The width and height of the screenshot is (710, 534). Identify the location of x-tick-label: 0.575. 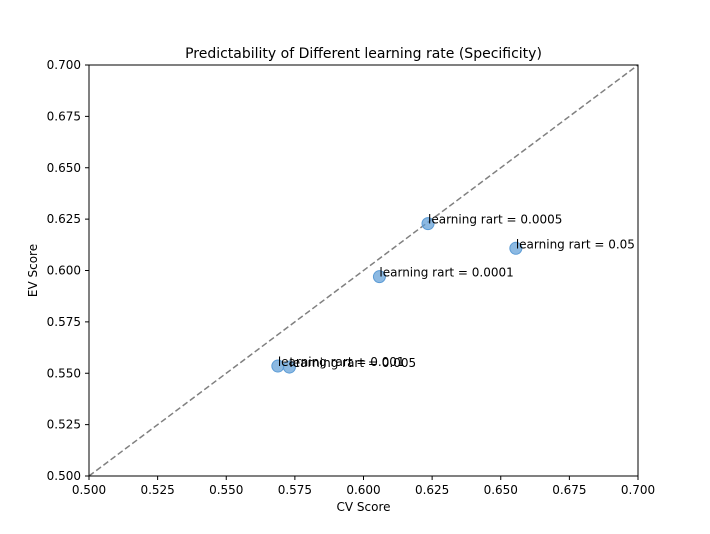
(295, 490).